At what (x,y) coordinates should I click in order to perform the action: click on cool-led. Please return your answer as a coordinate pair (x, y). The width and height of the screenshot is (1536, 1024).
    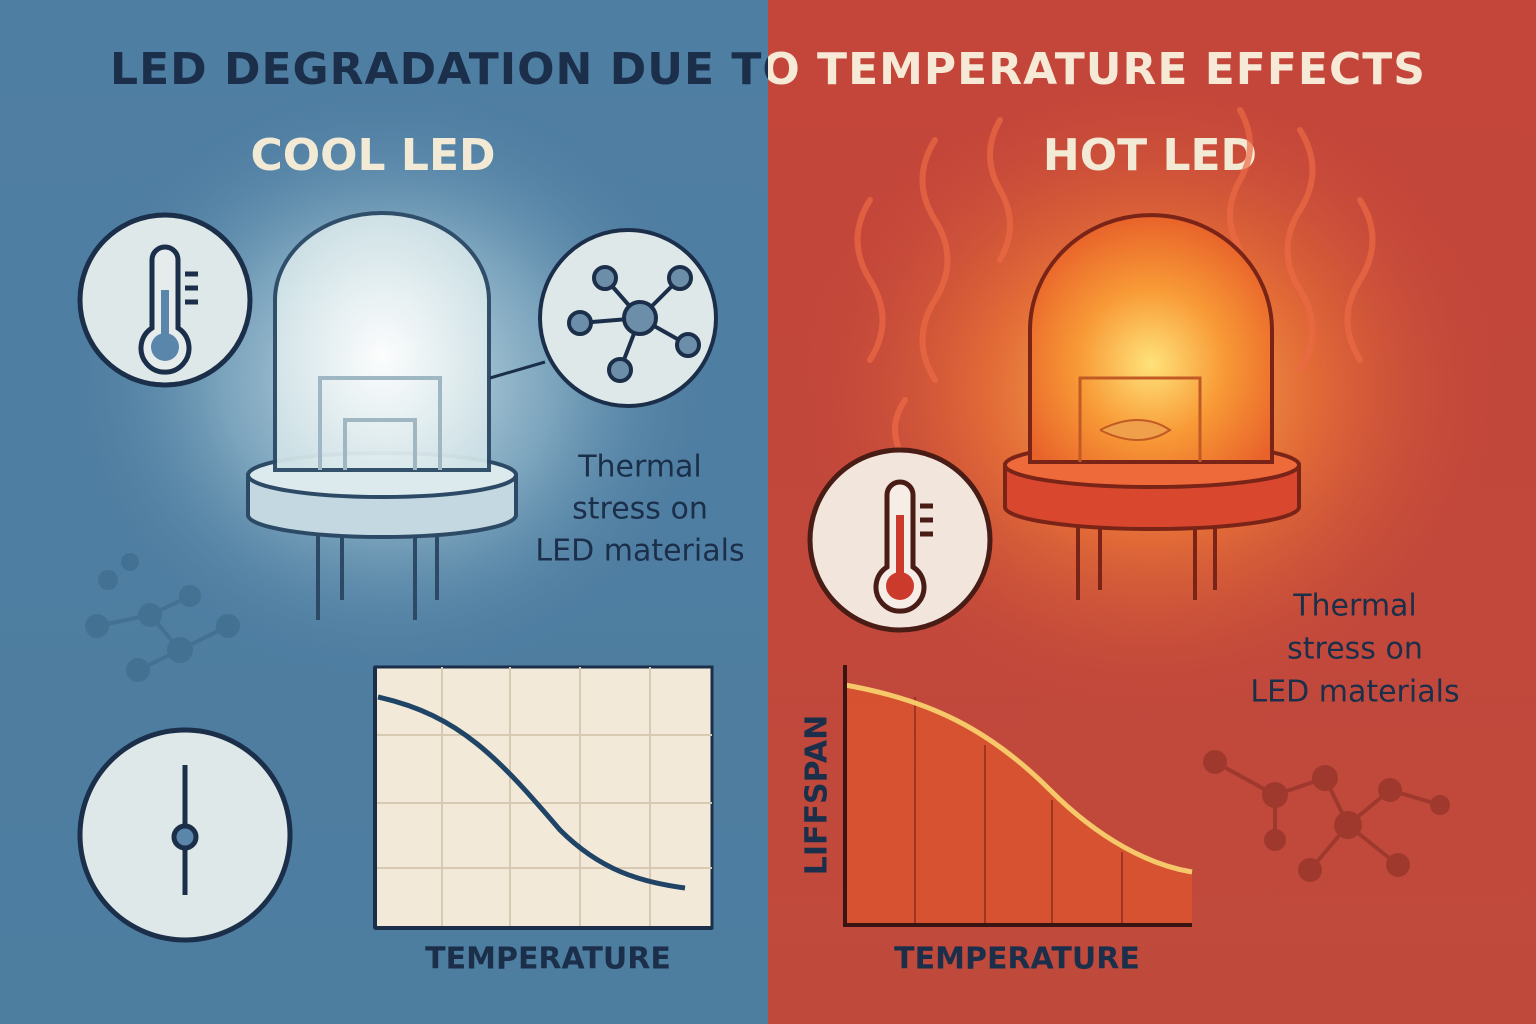
    Looking at the image, I should click on (382, 415).